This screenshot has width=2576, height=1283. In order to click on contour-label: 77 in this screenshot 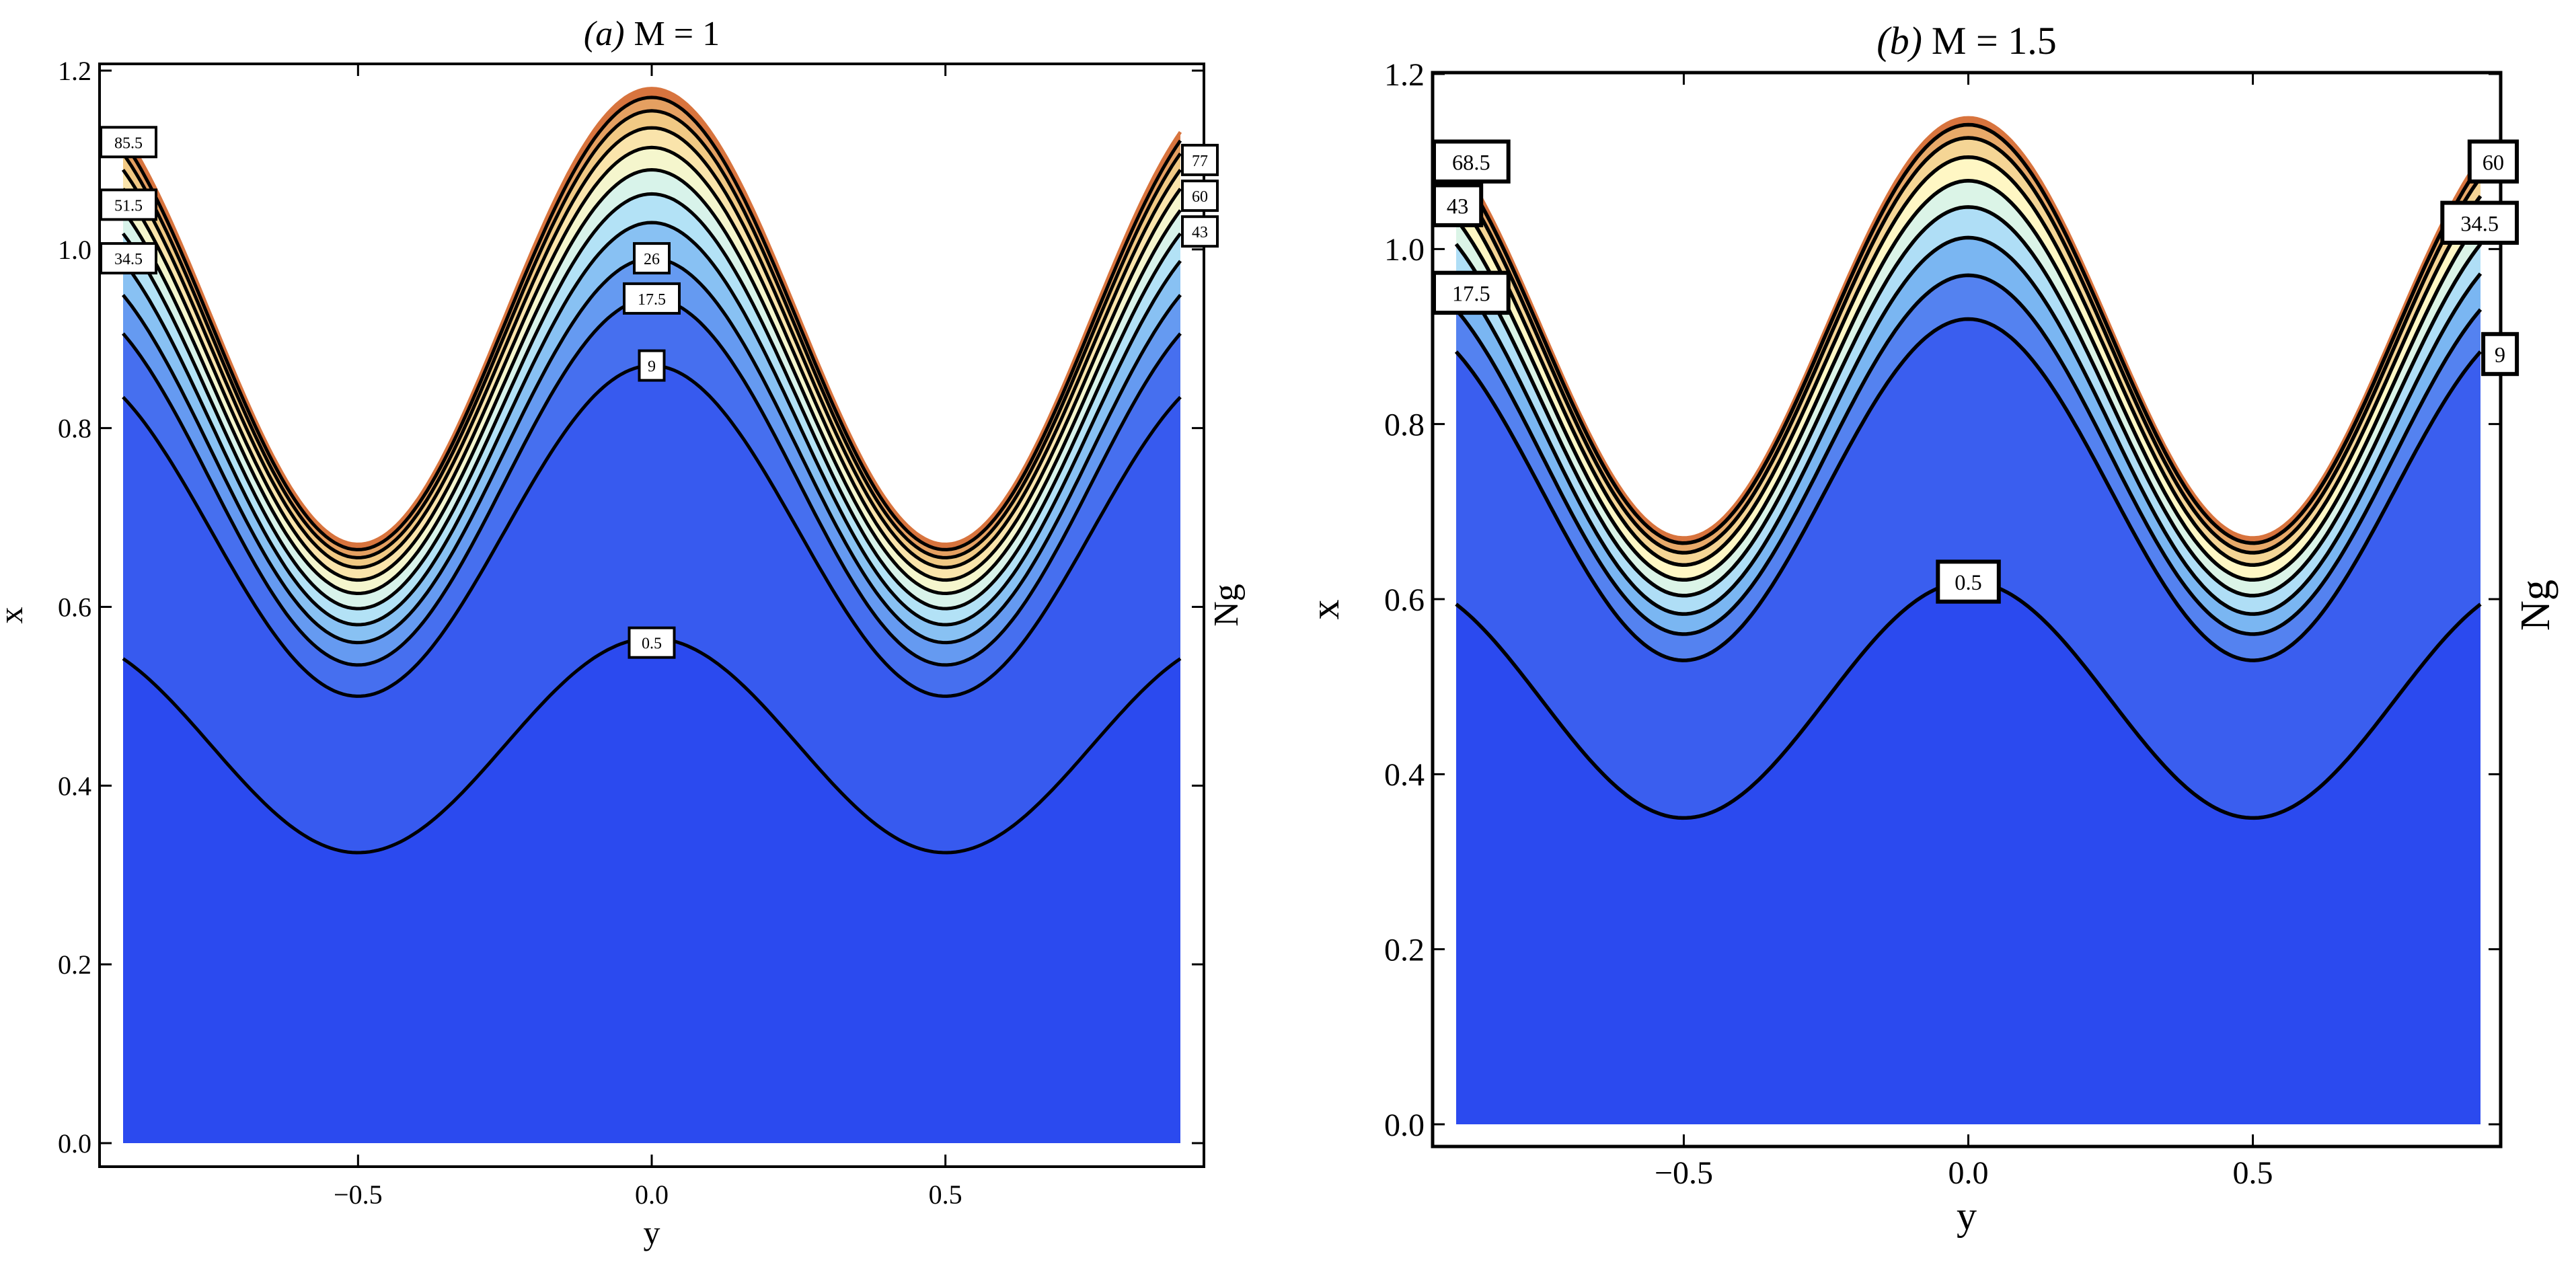, I will do `click(1200, 161)`.